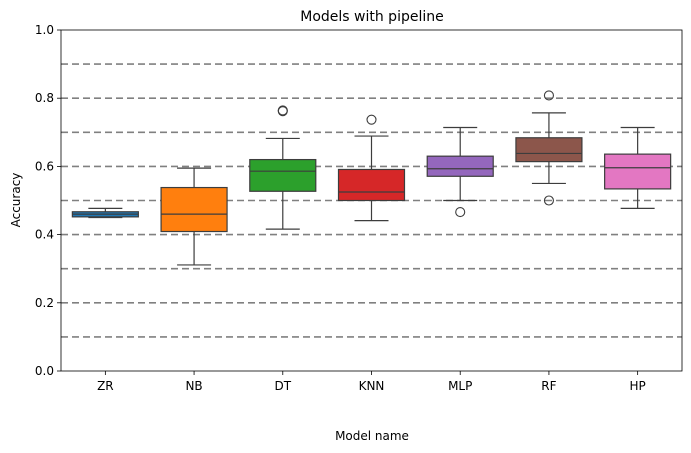  I want to click on box-hp, so click(638, 167).